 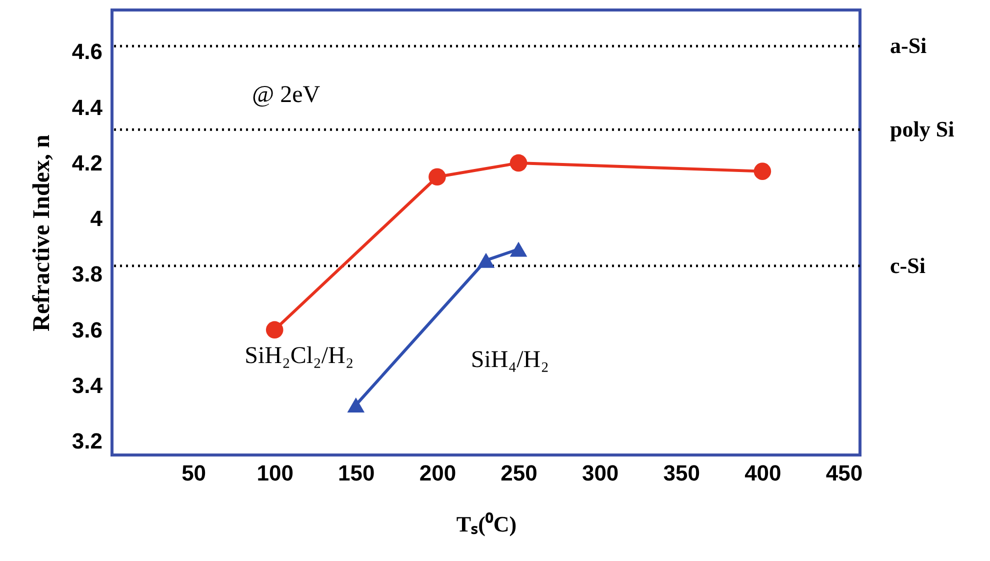 What do you see at coordinates (356, 473) in the screenshot?
I see `x-tick-label: 150` at bounding box center [356, 473].